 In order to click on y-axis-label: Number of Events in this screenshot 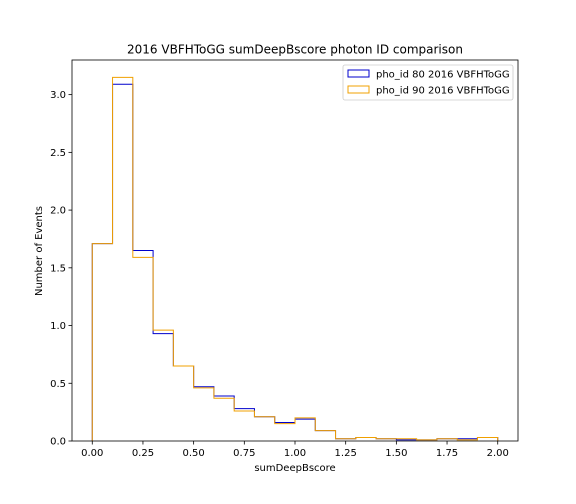, I will do `click(39, 251)`.